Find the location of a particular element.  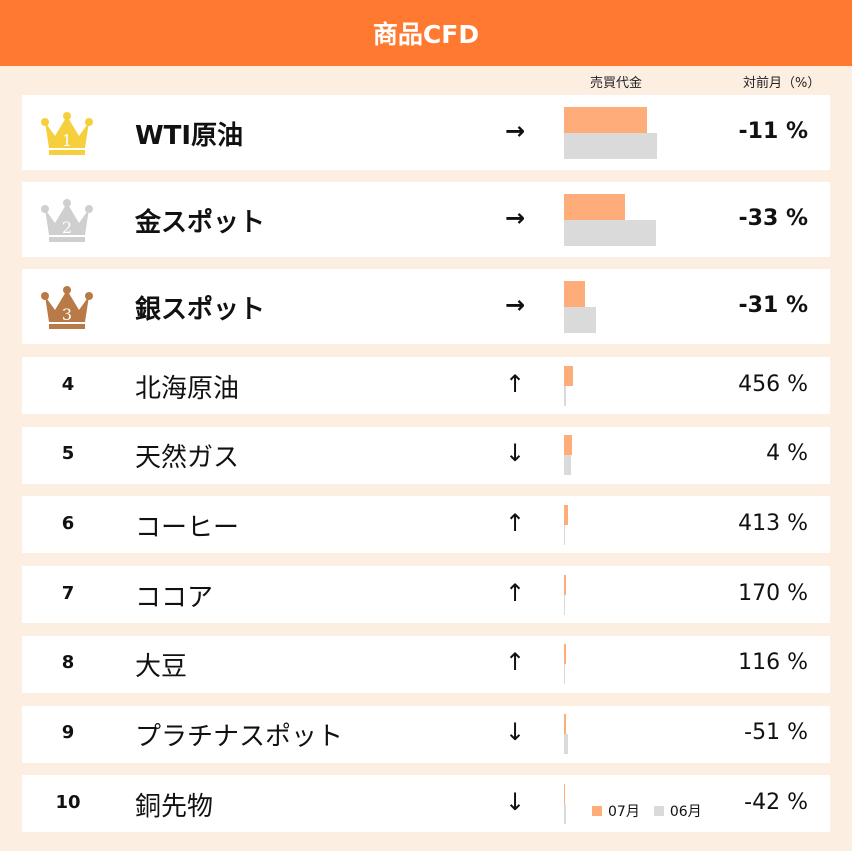

month-change-percent: -31 % is located at coordinates (773, 305).